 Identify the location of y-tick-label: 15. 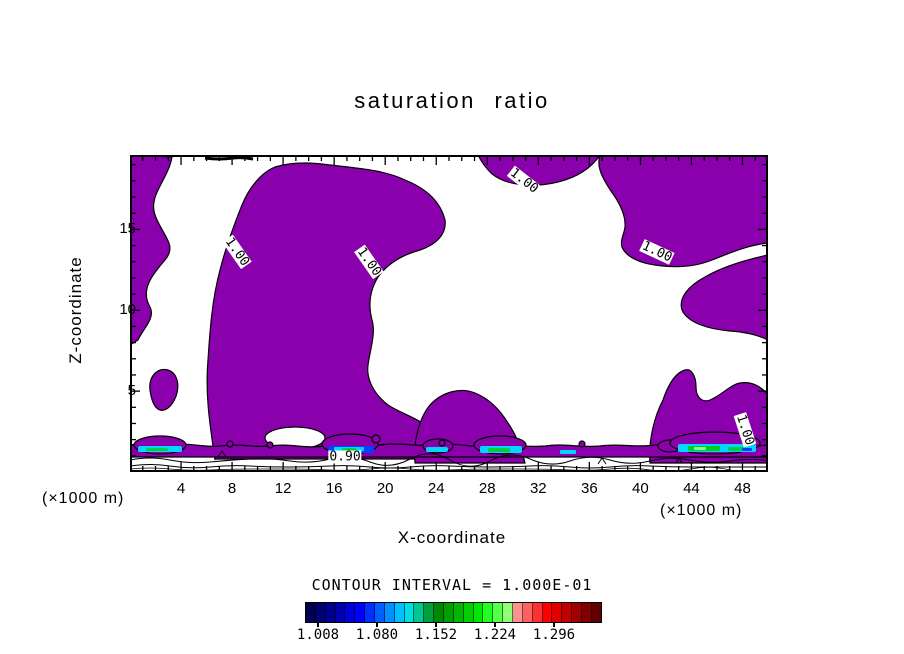
(127, 229).